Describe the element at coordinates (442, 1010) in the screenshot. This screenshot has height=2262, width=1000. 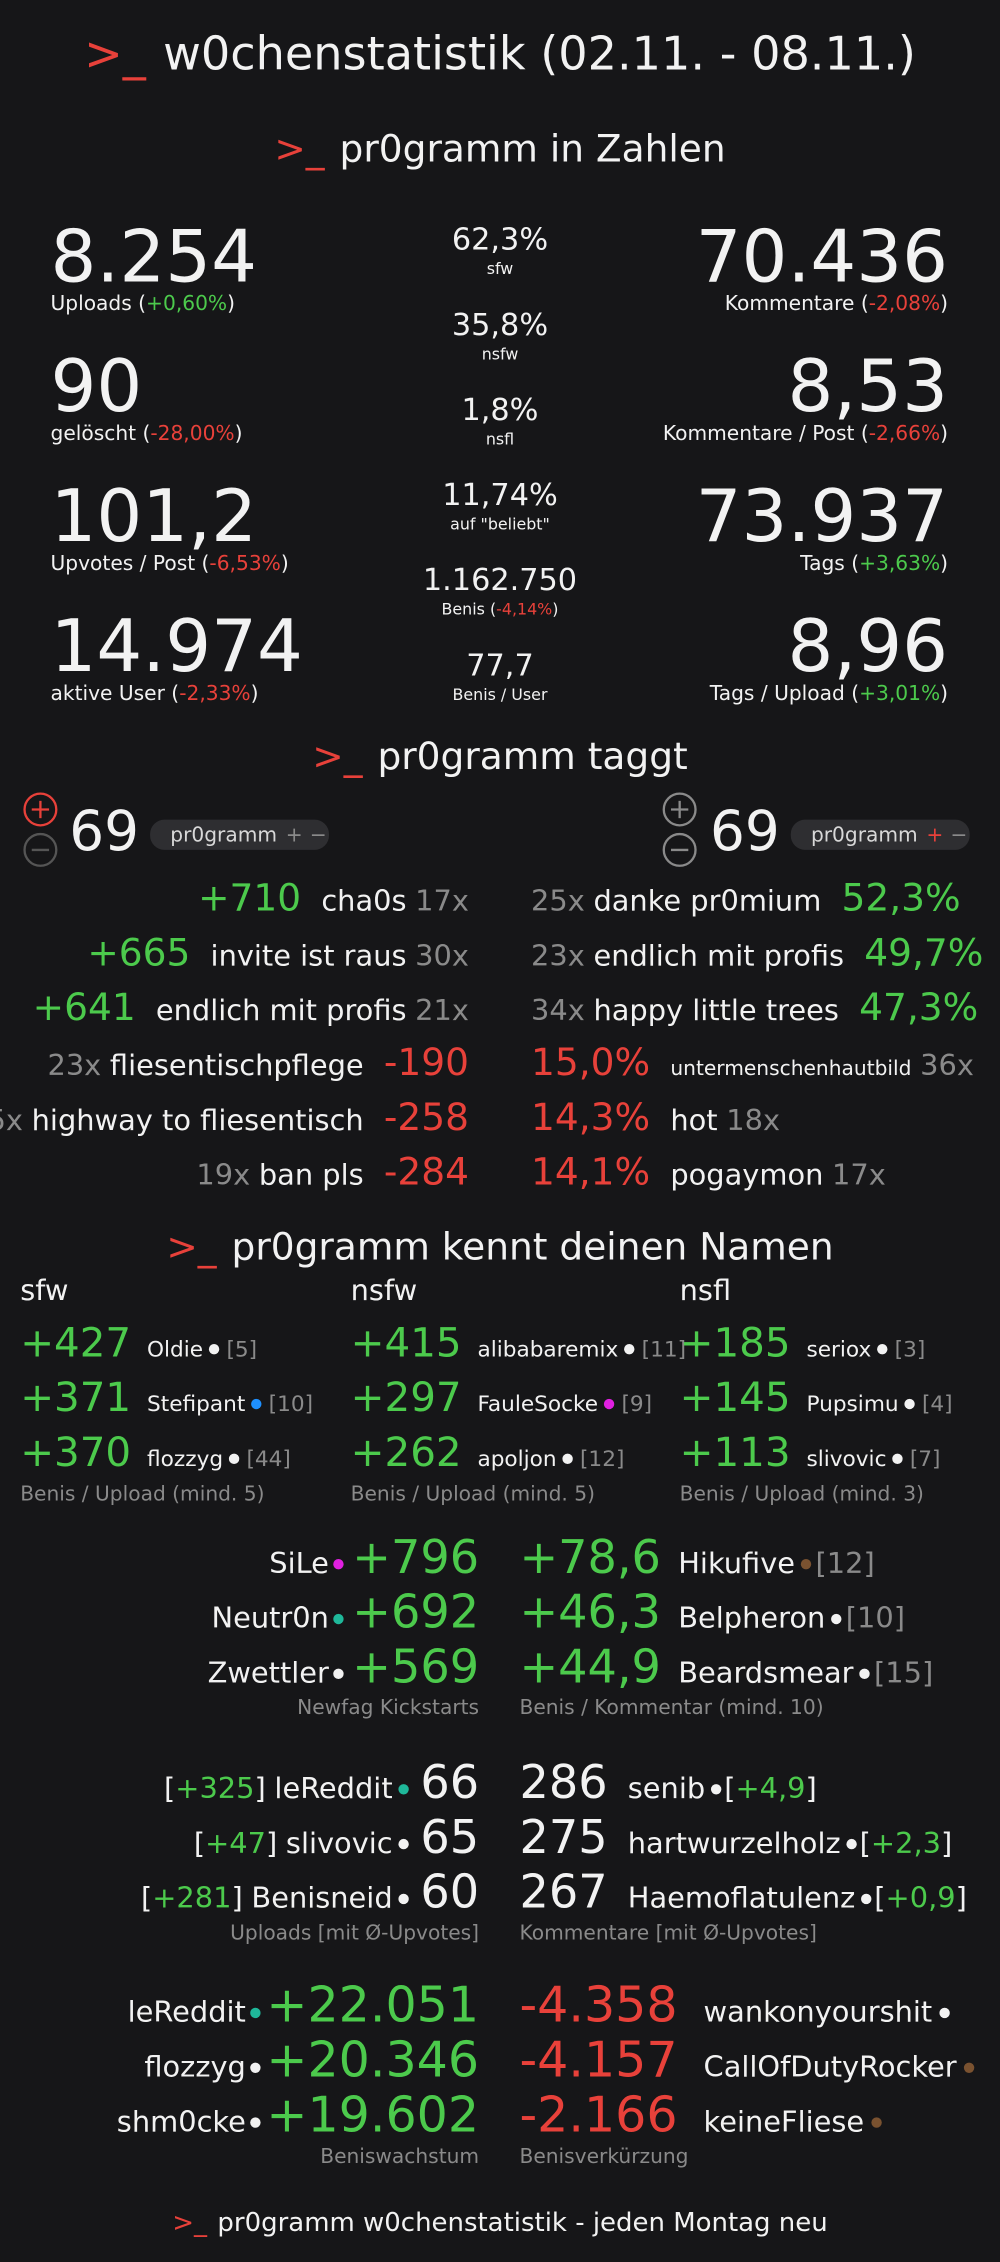
I see `tag-count: 21x` at that location.